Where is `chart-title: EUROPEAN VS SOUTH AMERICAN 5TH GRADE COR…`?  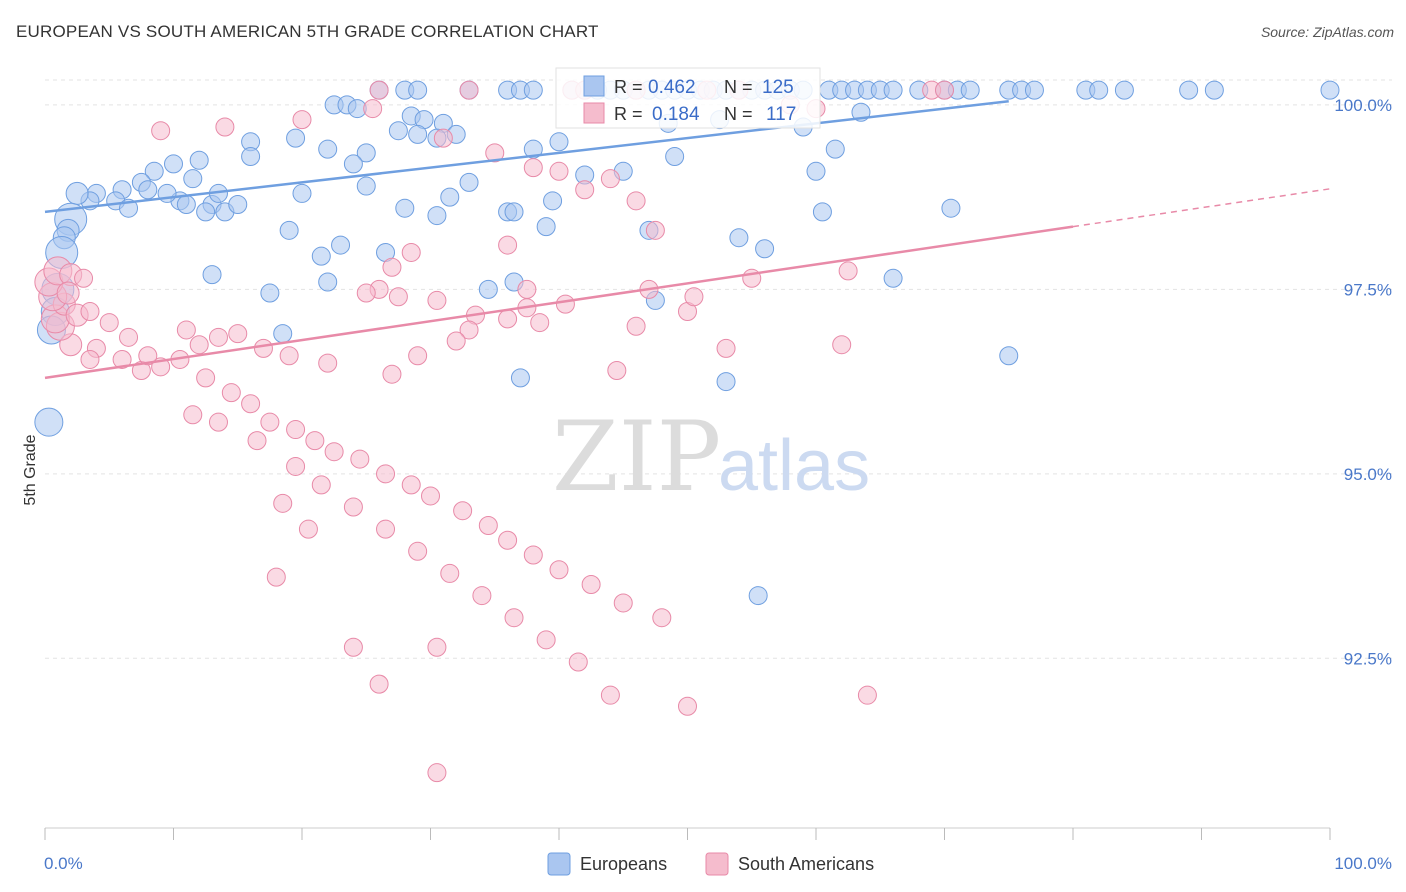
chart-title: EUROPEAN VS SOUTH AMERICAN 5TH GRADE COR… is located at coordinates (307, 31).